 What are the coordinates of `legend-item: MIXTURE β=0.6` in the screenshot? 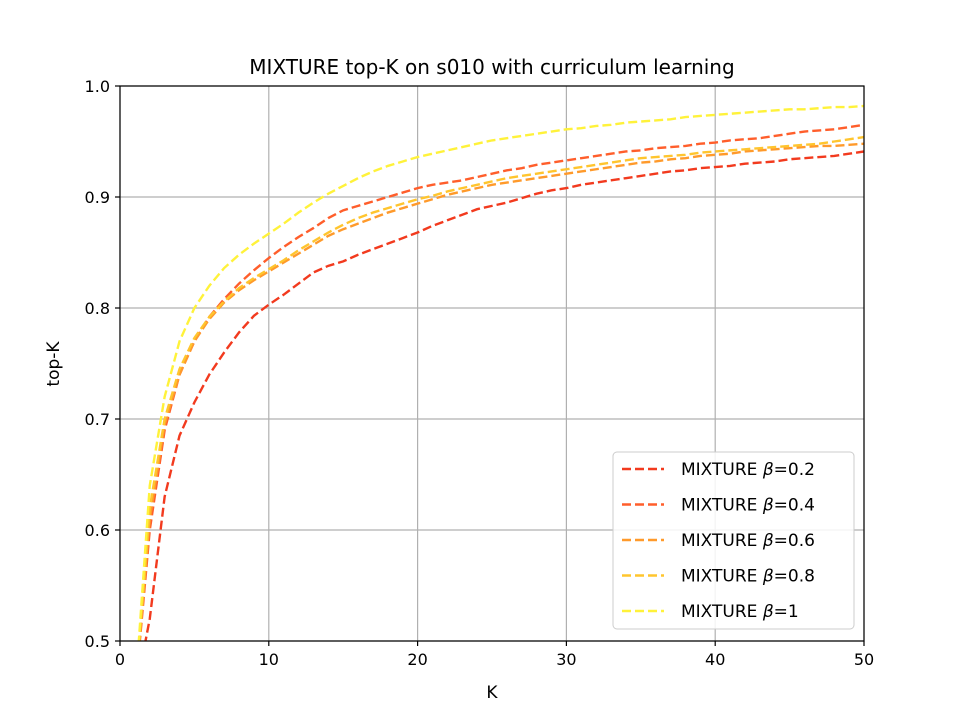 It's located at (718, 541).